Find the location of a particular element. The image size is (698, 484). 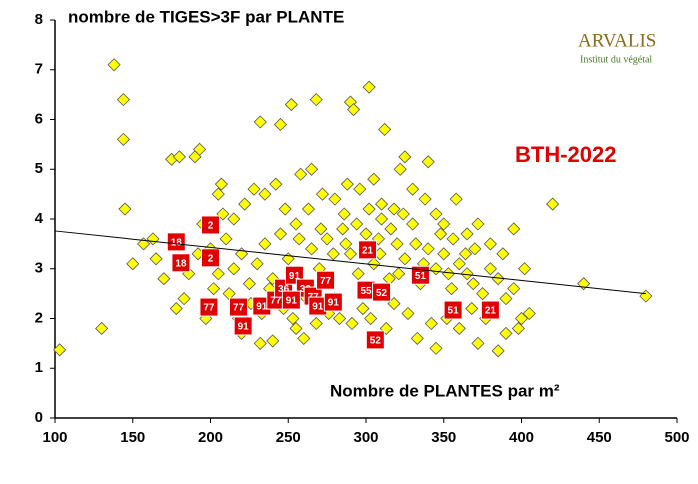

x-tick-label: 350 is located at coordinates (443, 437).